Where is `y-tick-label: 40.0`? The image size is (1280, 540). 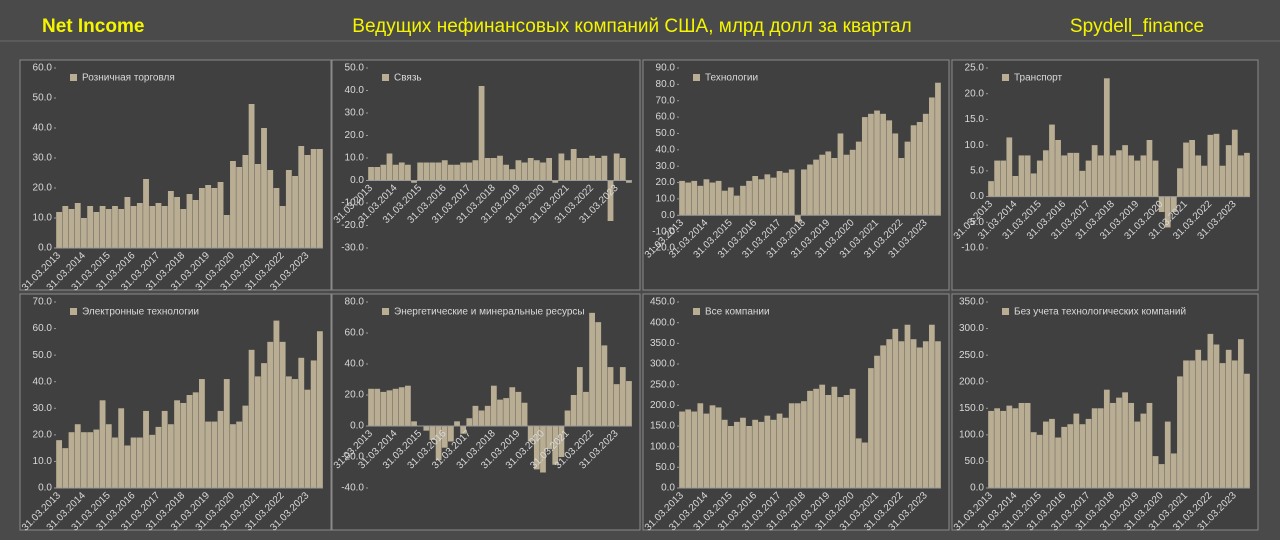 y-tick-label: 40.0 is located at coordinates (355, 90).